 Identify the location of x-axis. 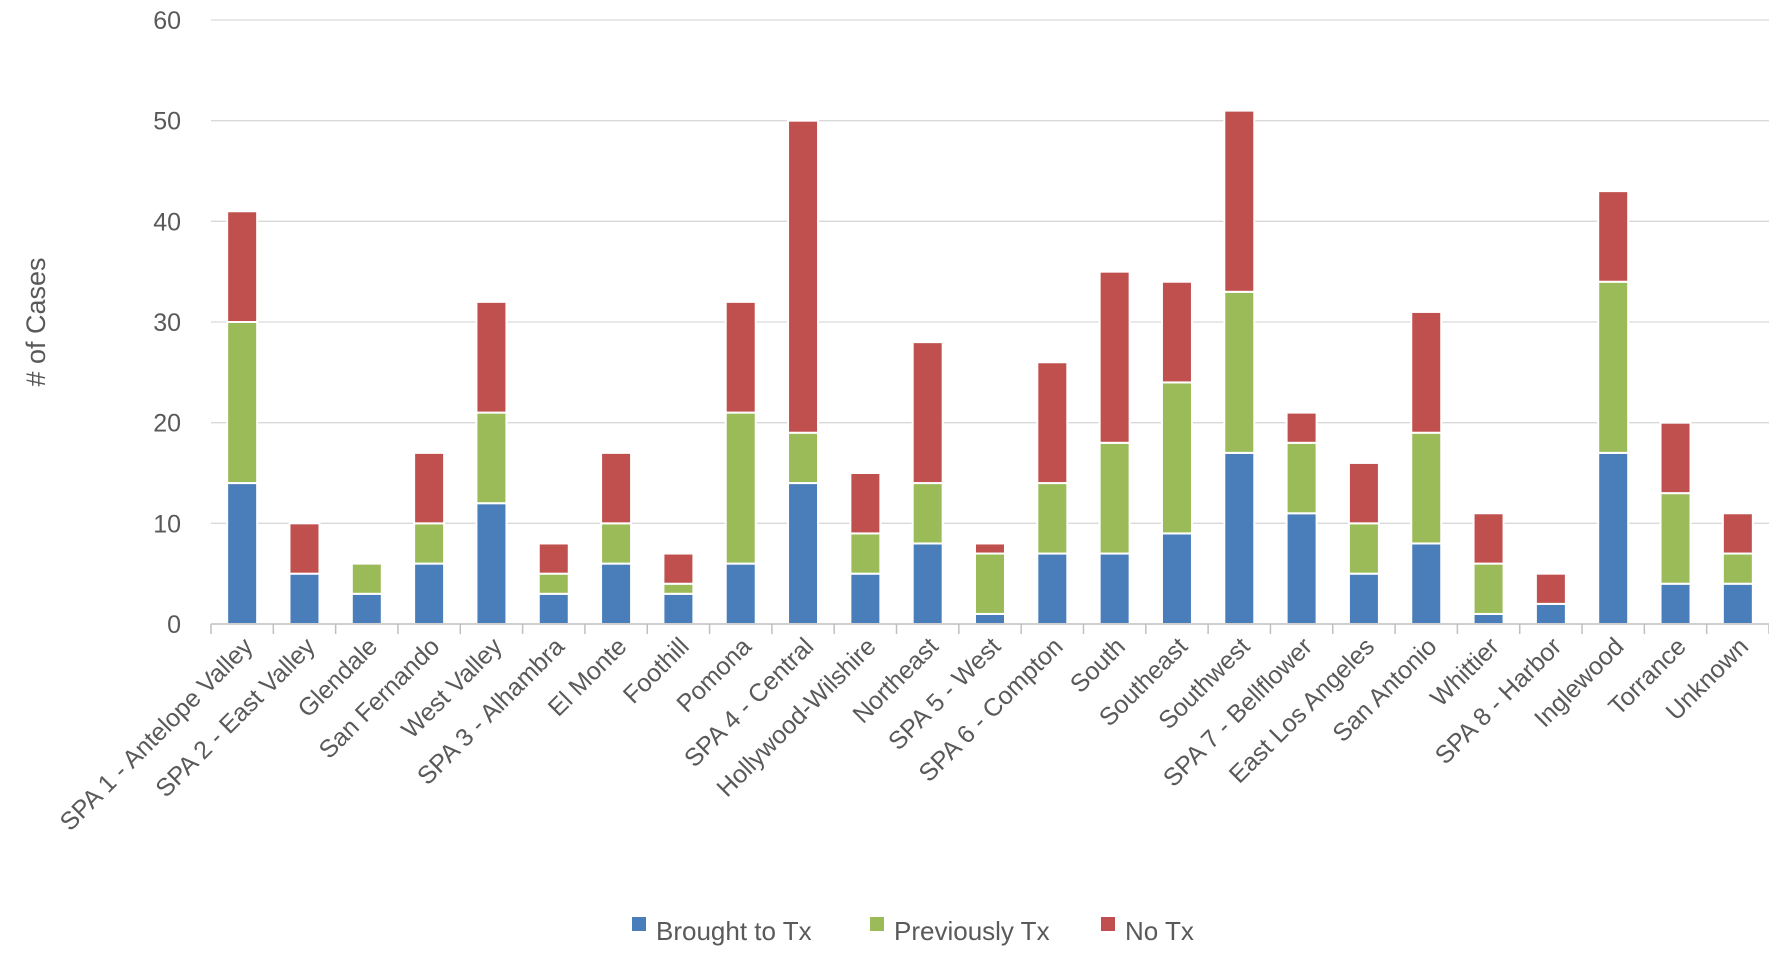
(989, 628).